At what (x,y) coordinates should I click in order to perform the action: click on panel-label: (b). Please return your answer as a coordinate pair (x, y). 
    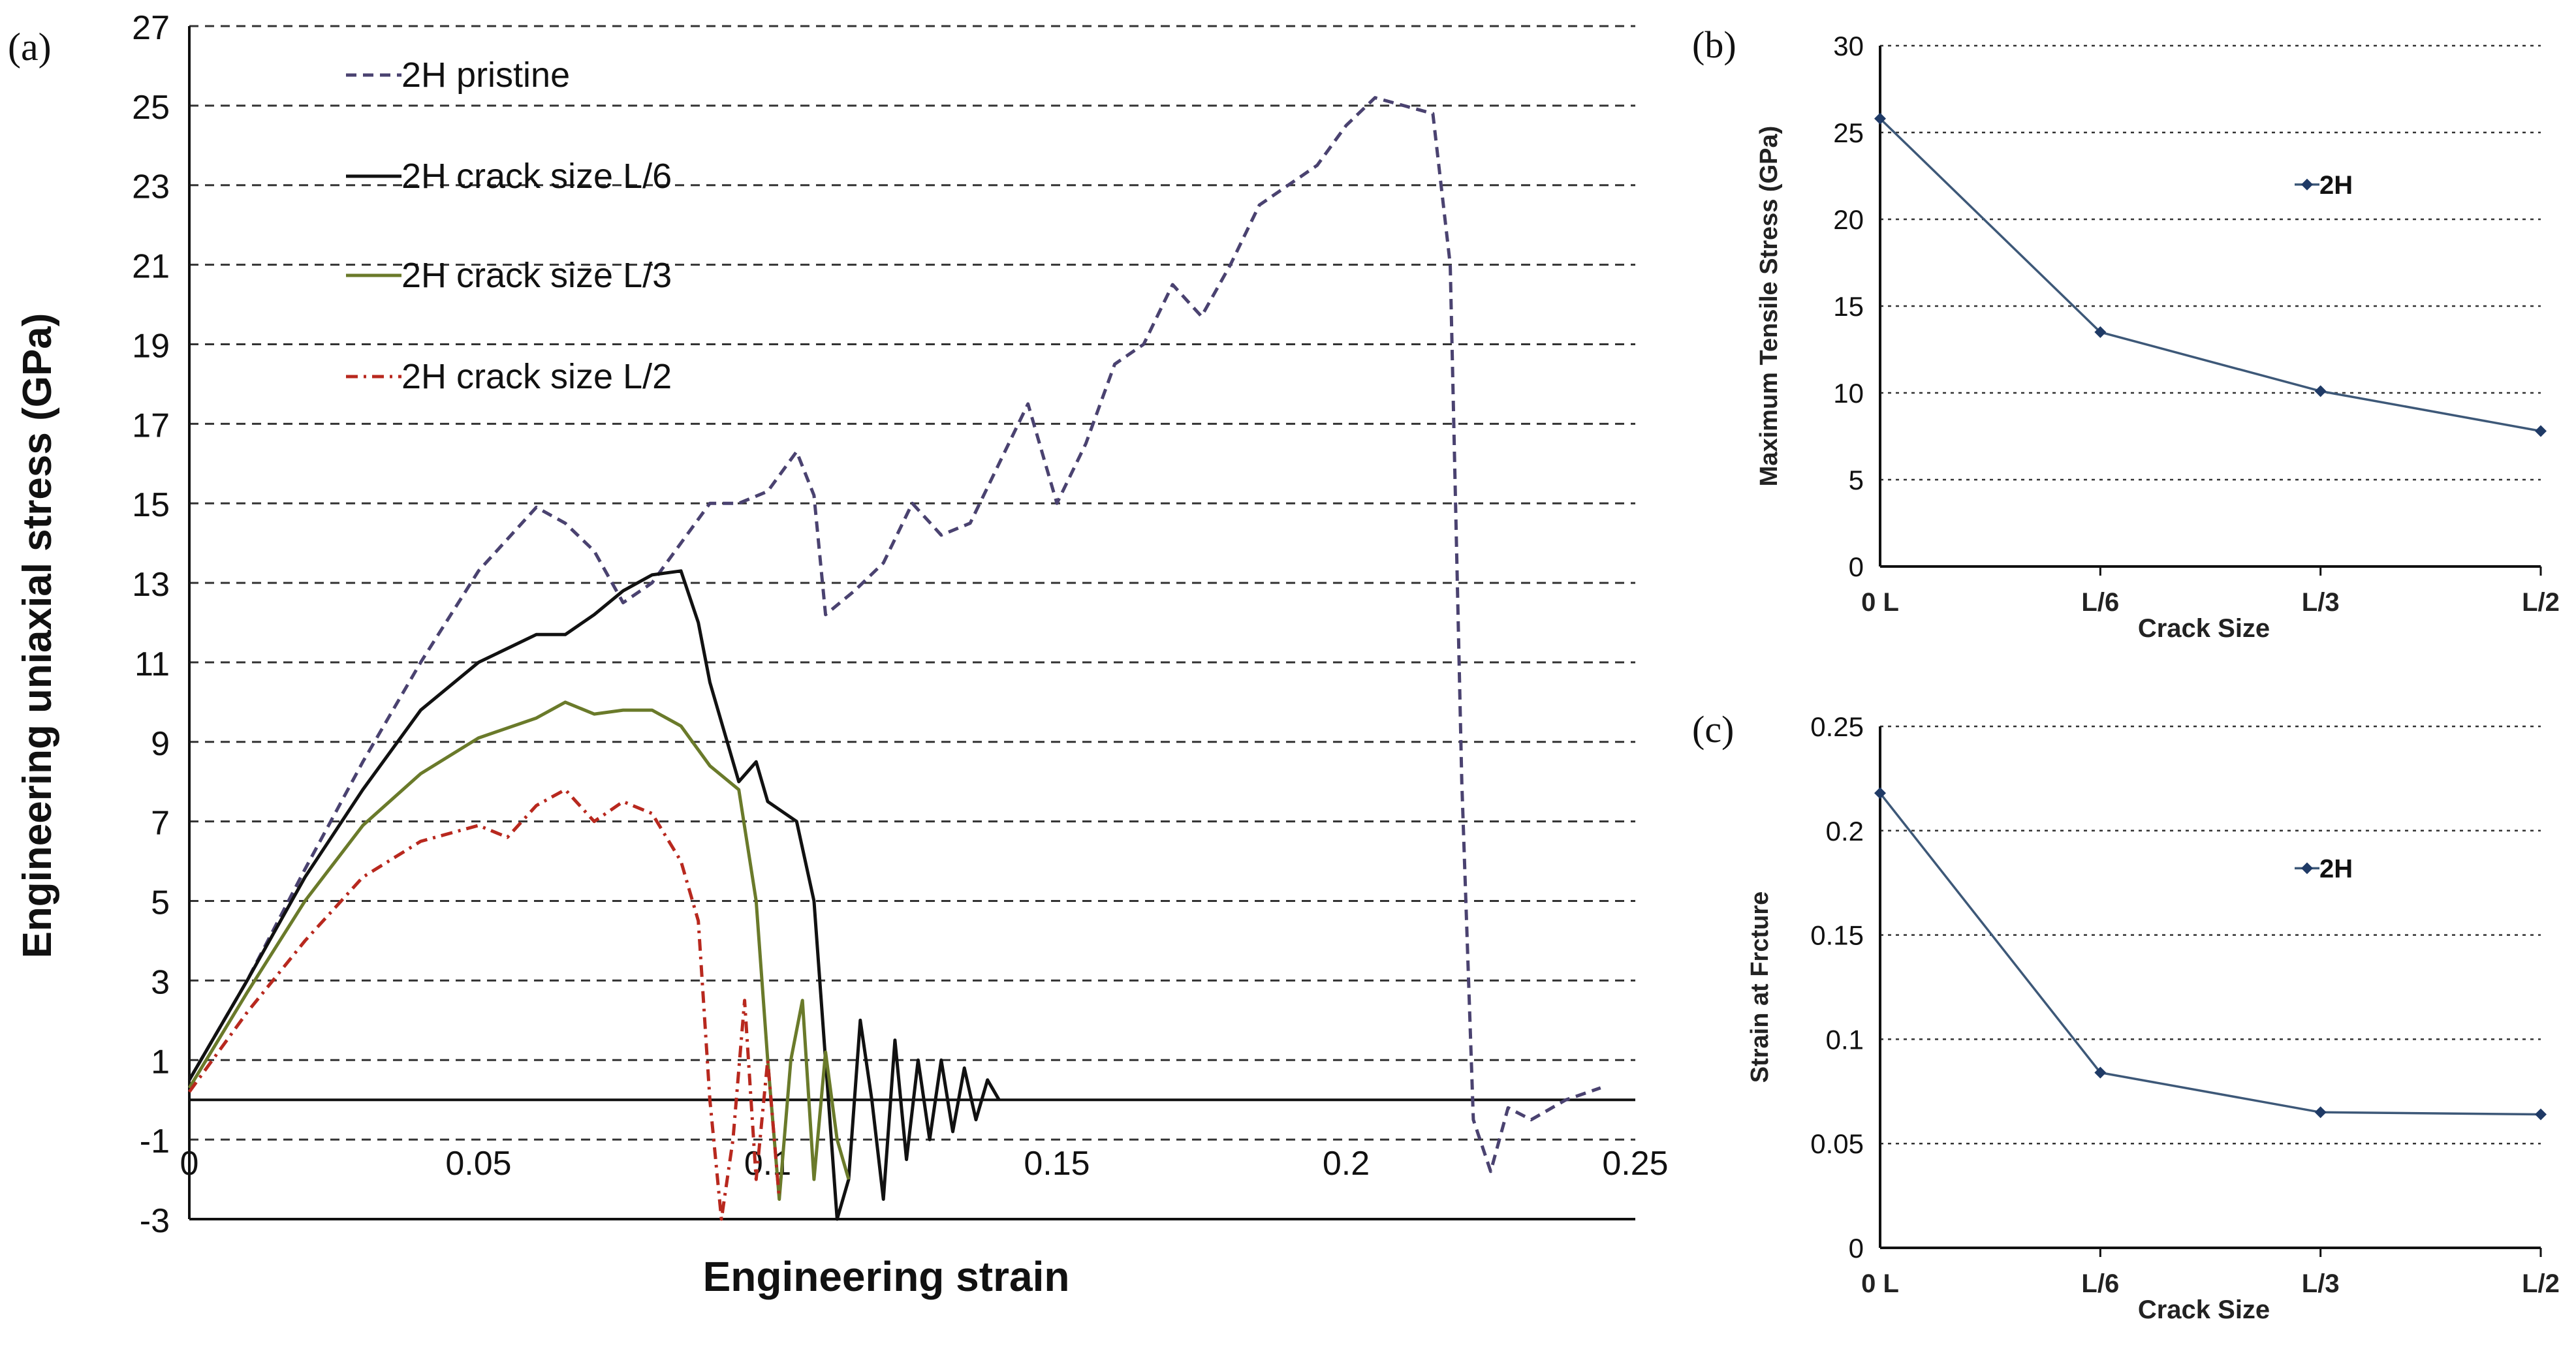
    Looking at the image, I should click on (1714, 44).